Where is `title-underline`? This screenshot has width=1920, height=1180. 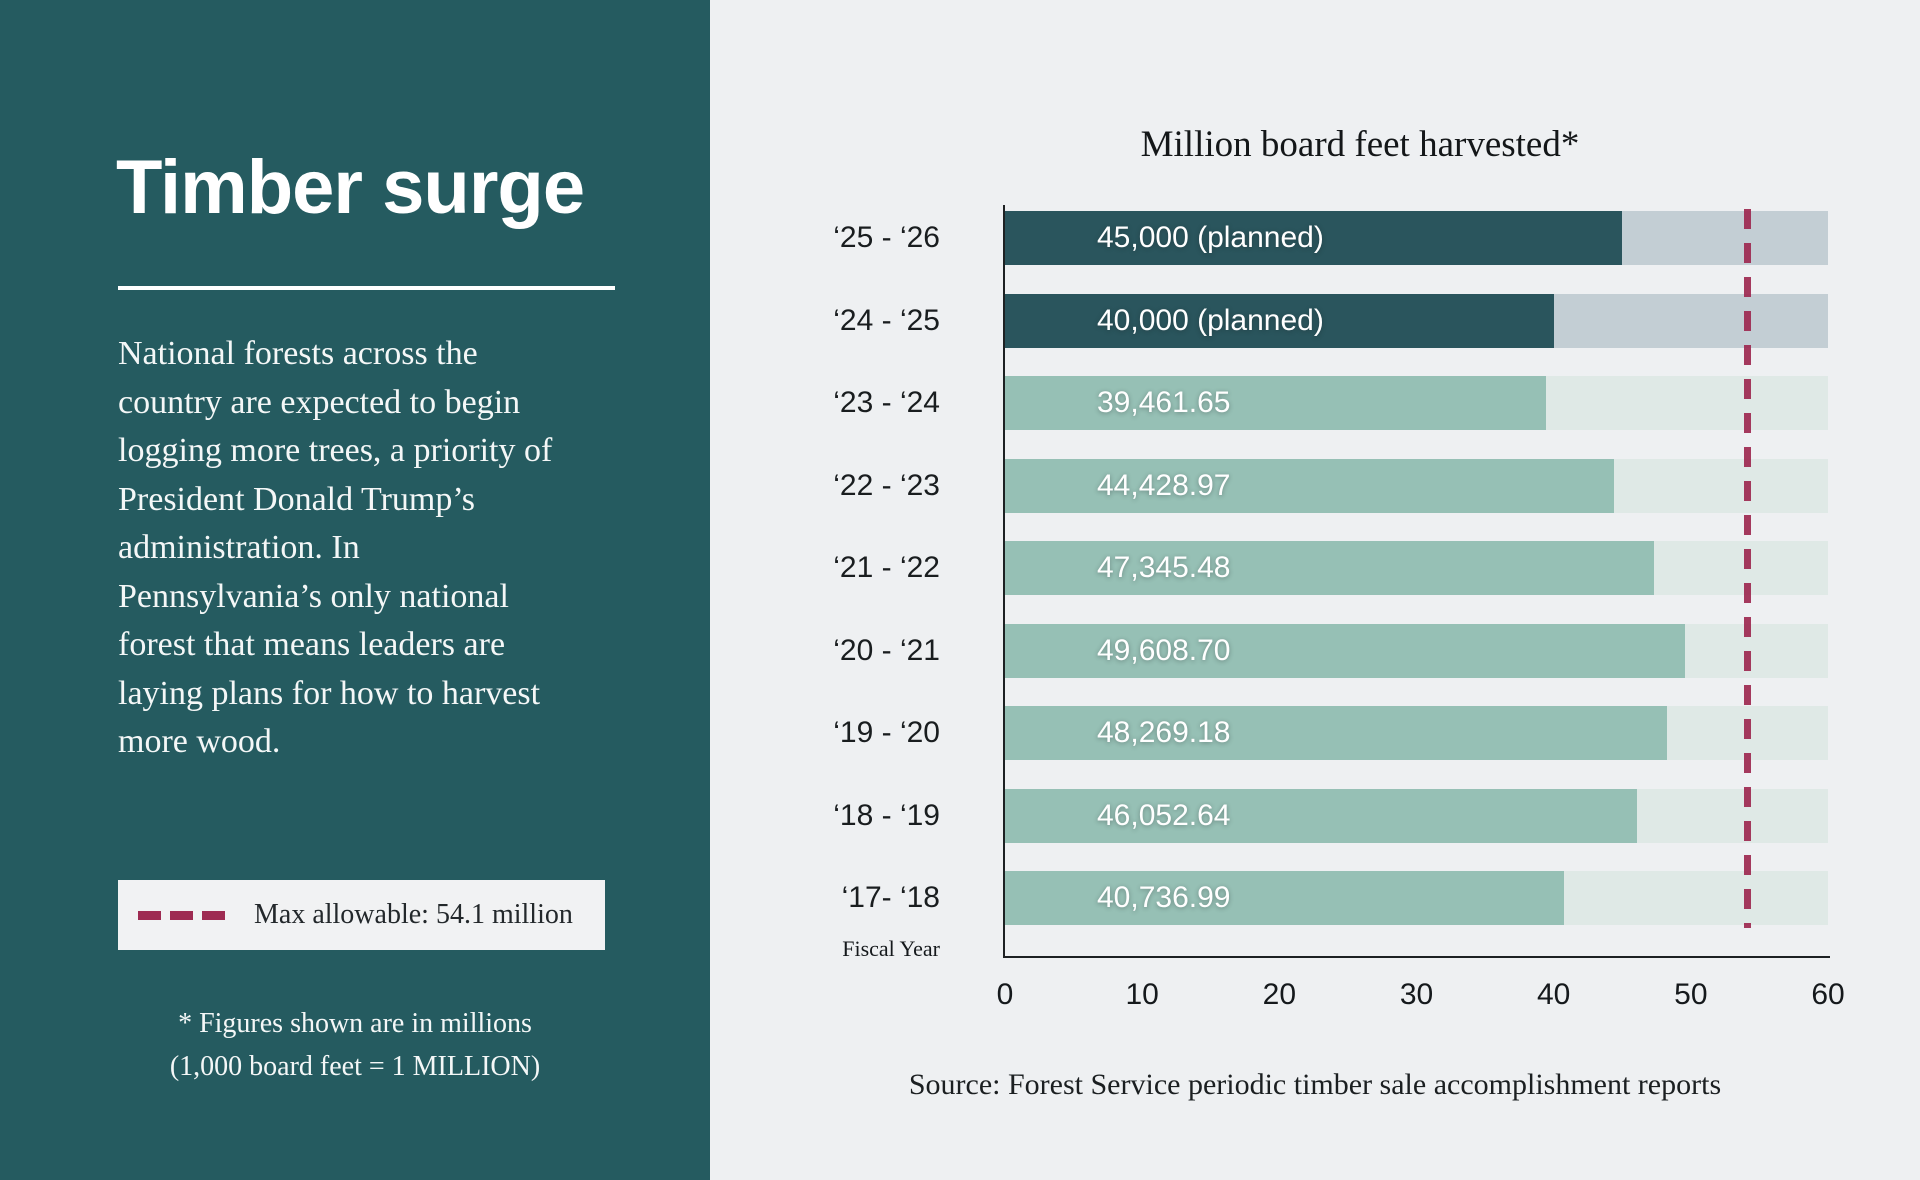 title-underline is located at coordinates (366, 288).